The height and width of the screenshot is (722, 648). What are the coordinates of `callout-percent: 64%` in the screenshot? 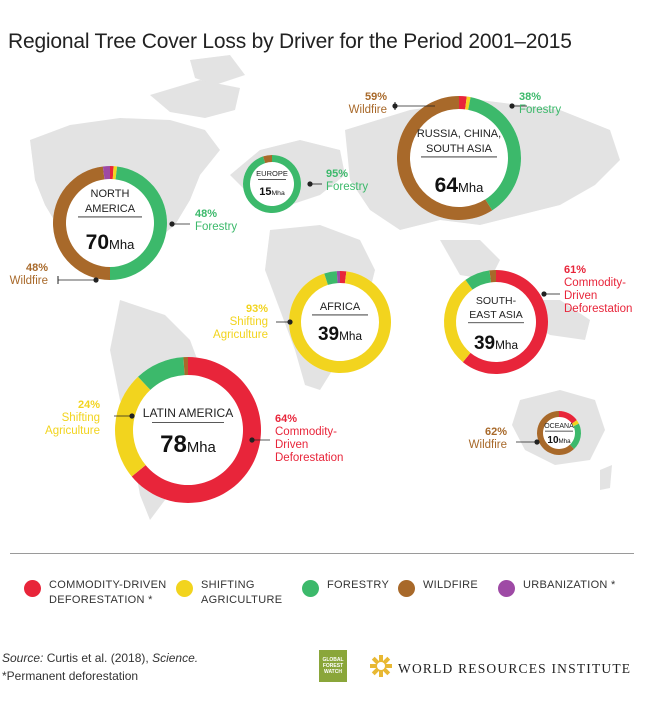 It's located at (286, 419).